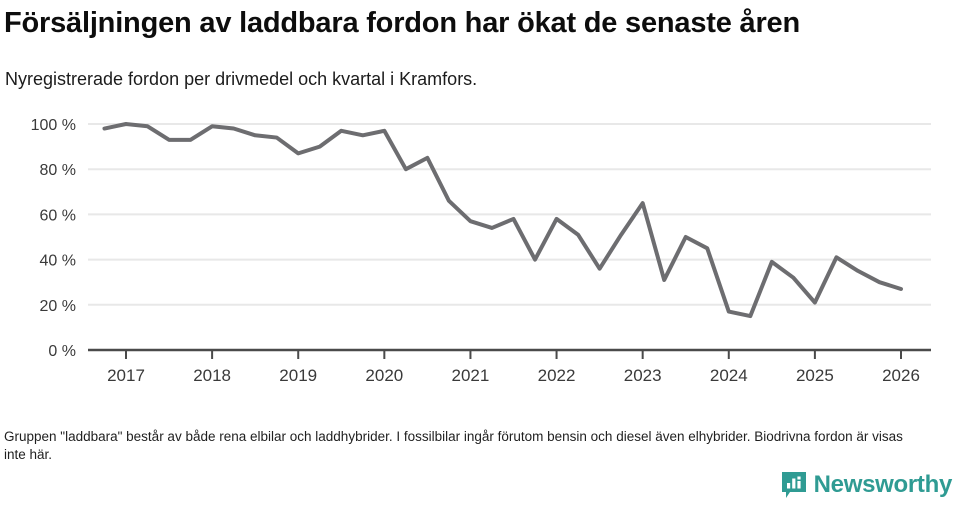 This screenshot has width=960, height=505. I want to click on newsworthy-bar-chart-bubble-icon, so click(793, 485).